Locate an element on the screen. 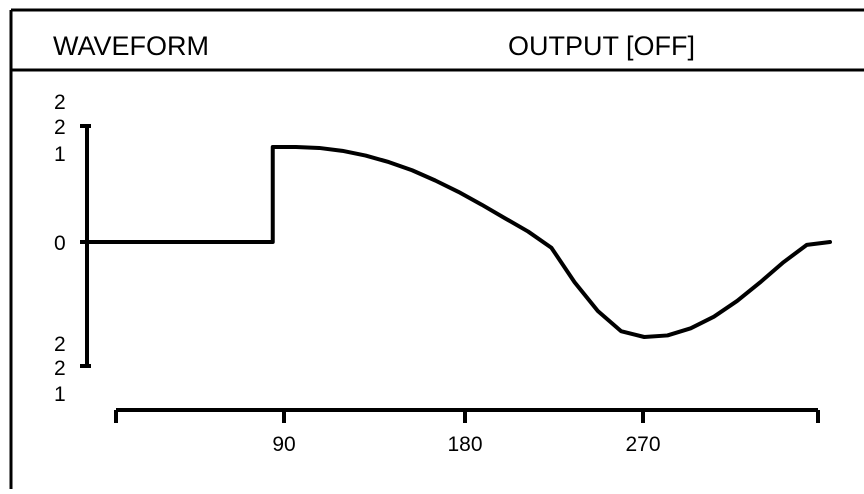 The height and width of the screenshot is (494, 864). x-tick-label-90: 90 is located at coordinates (283, 444).